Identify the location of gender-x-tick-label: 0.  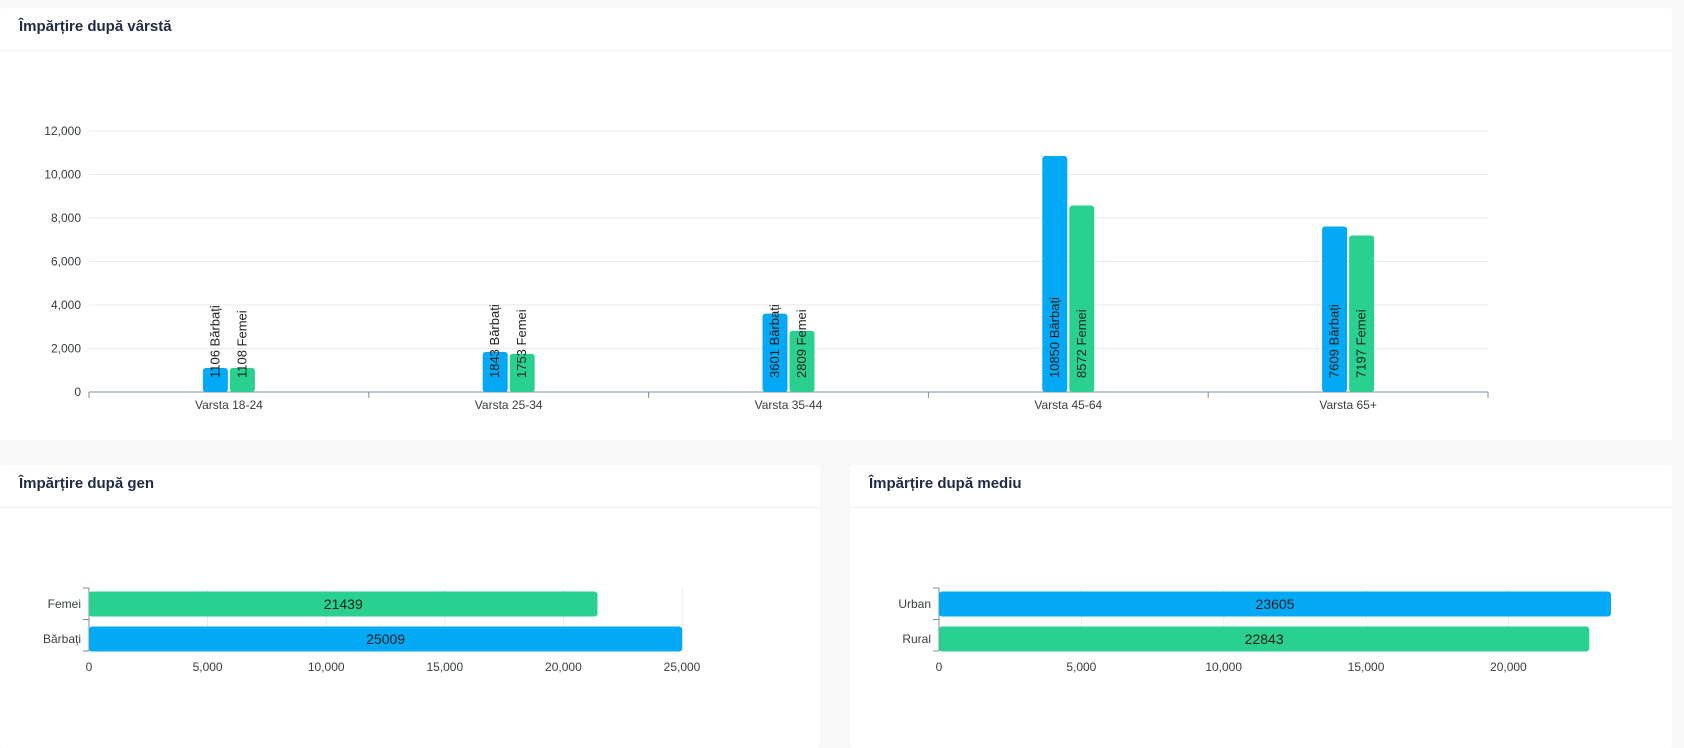
(89, 667).